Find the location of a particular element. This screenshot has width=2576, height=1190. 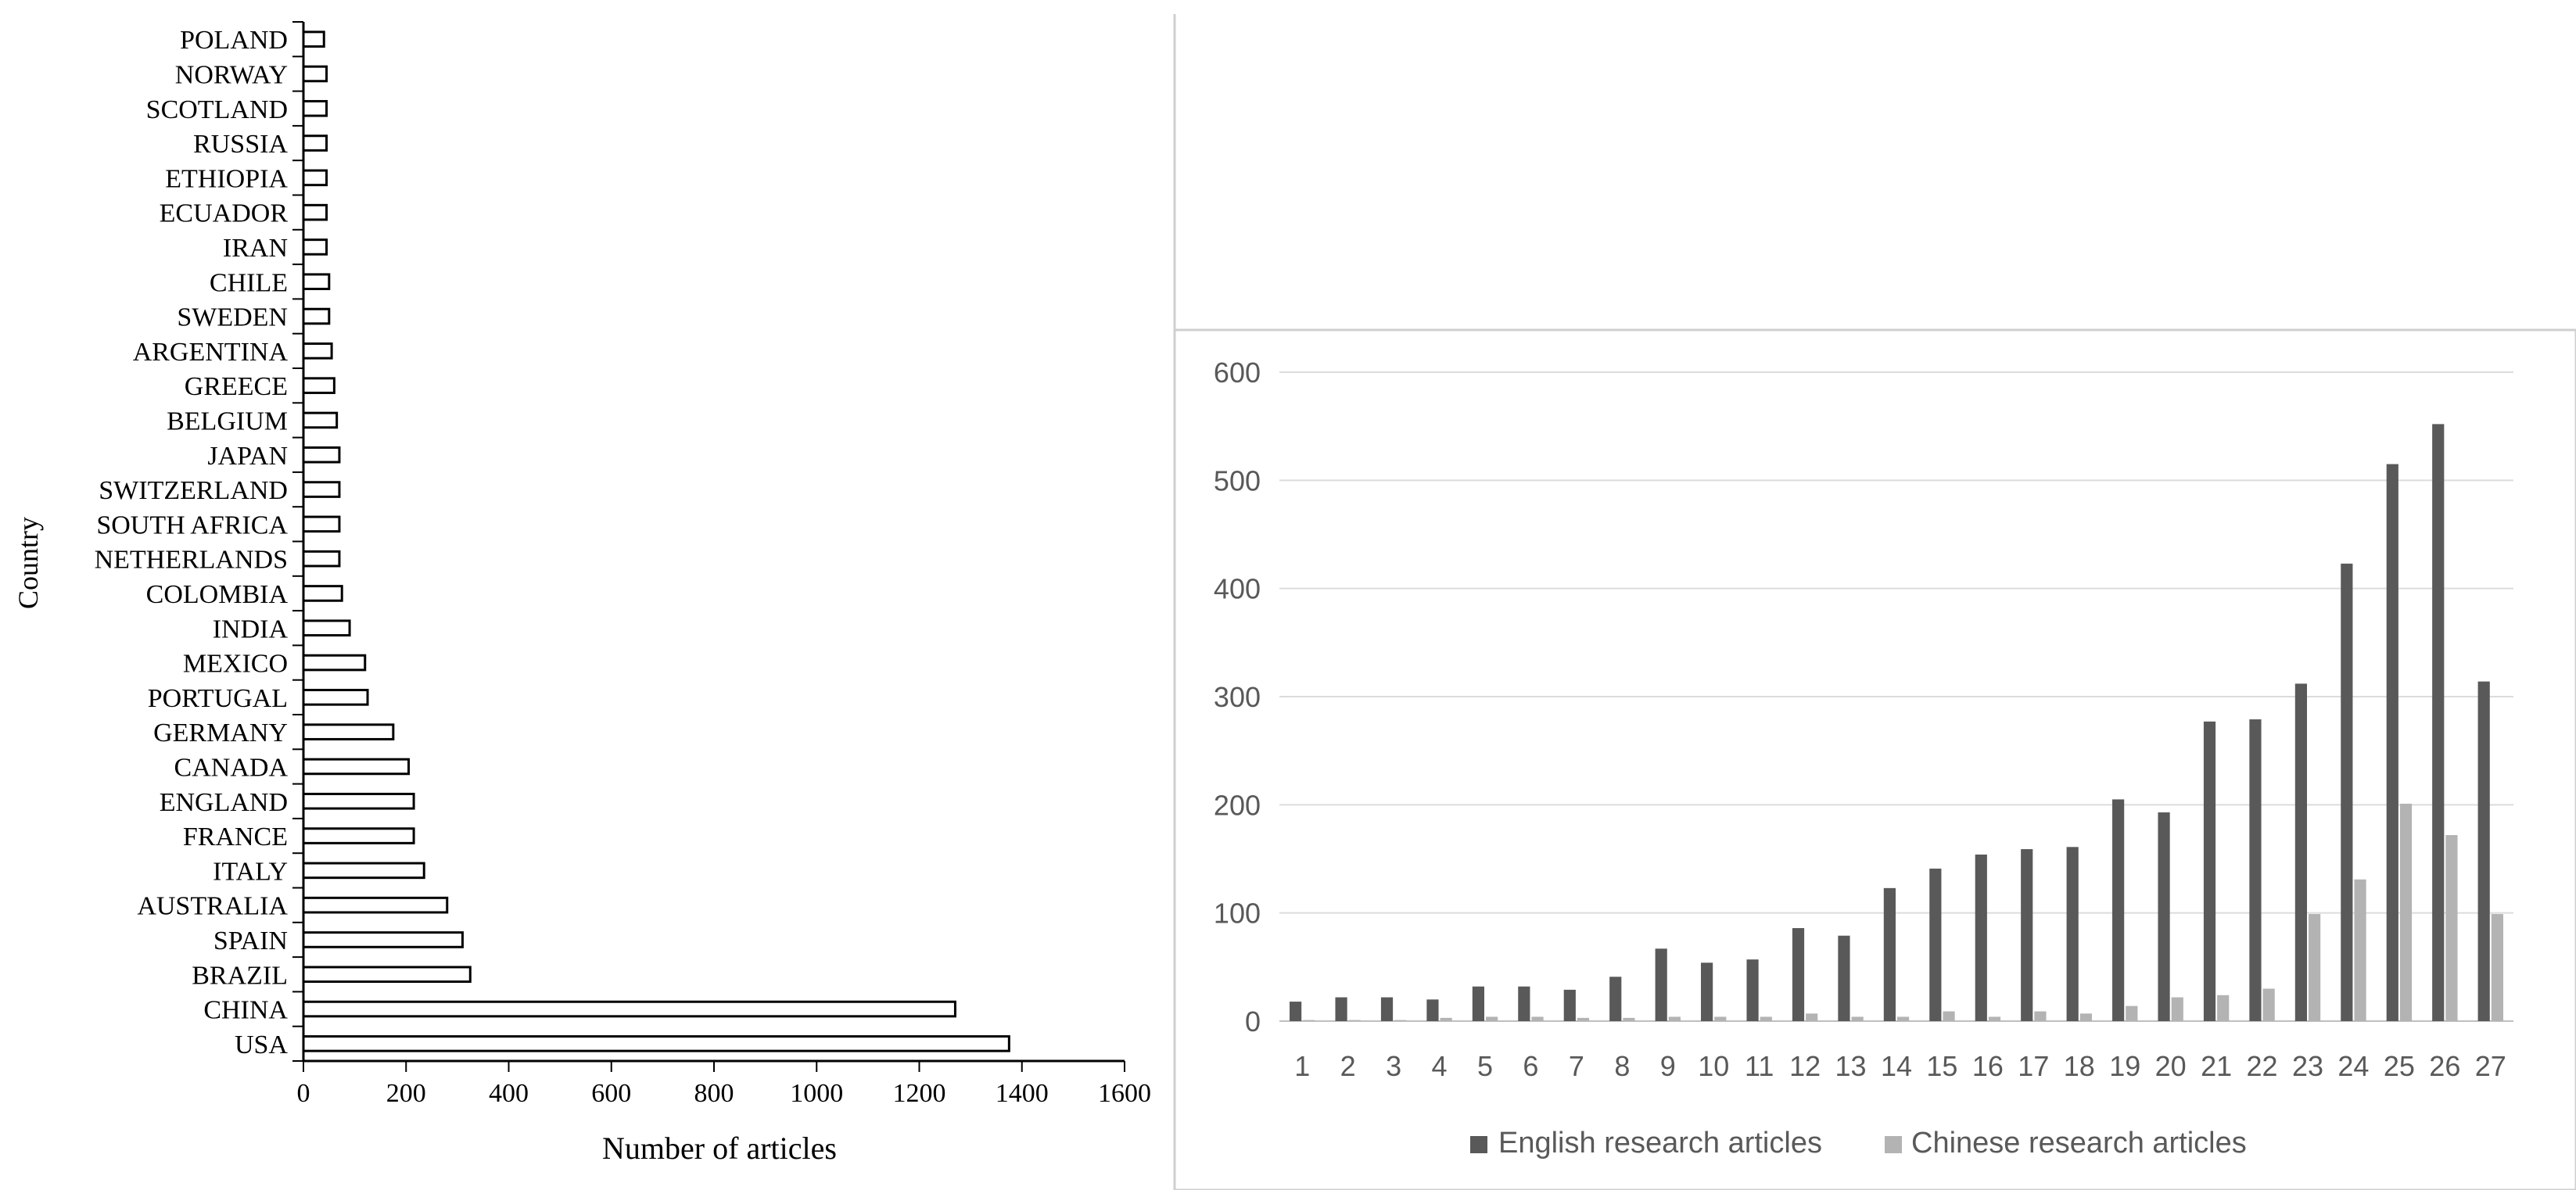

legend-swatch-chinese is located at coordinates (1894, 1144).